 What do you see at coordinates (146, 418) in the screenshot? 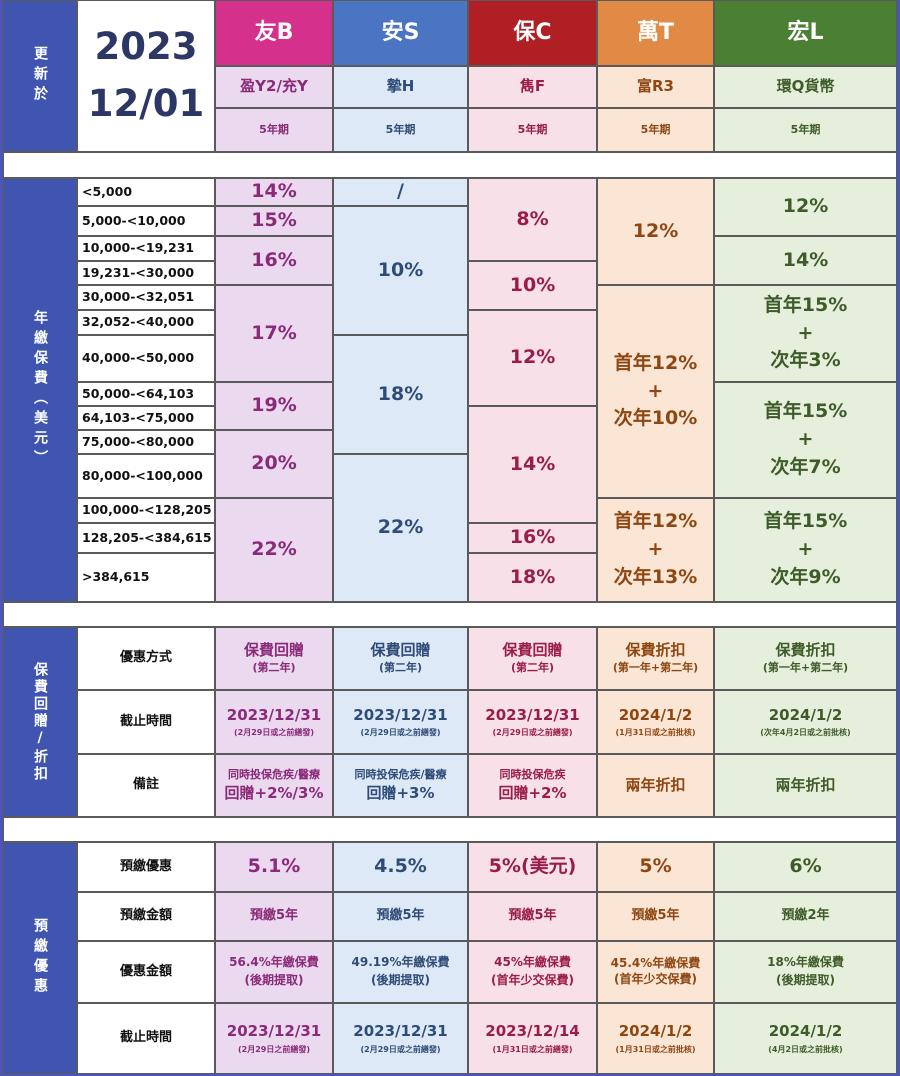
I see `range-row-label: 64,103-<75,000` at bounding box center [146, 418].